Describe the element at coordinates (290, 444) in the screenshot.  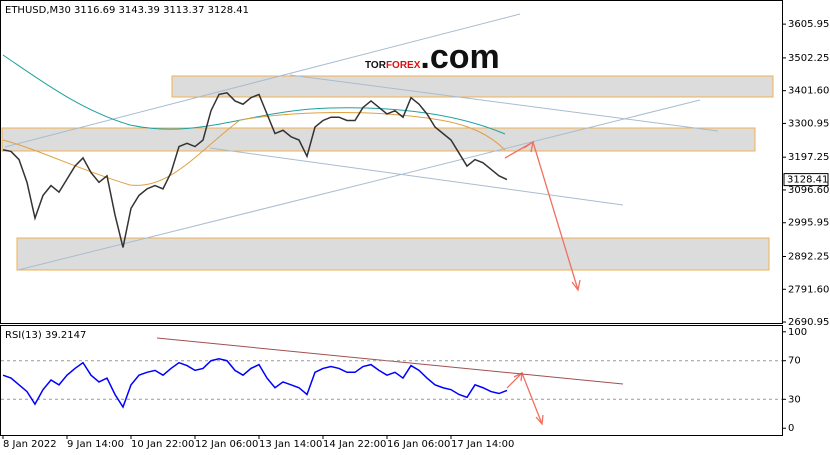
I see `x-tick-label: 13 Jan 14:00` at that location.